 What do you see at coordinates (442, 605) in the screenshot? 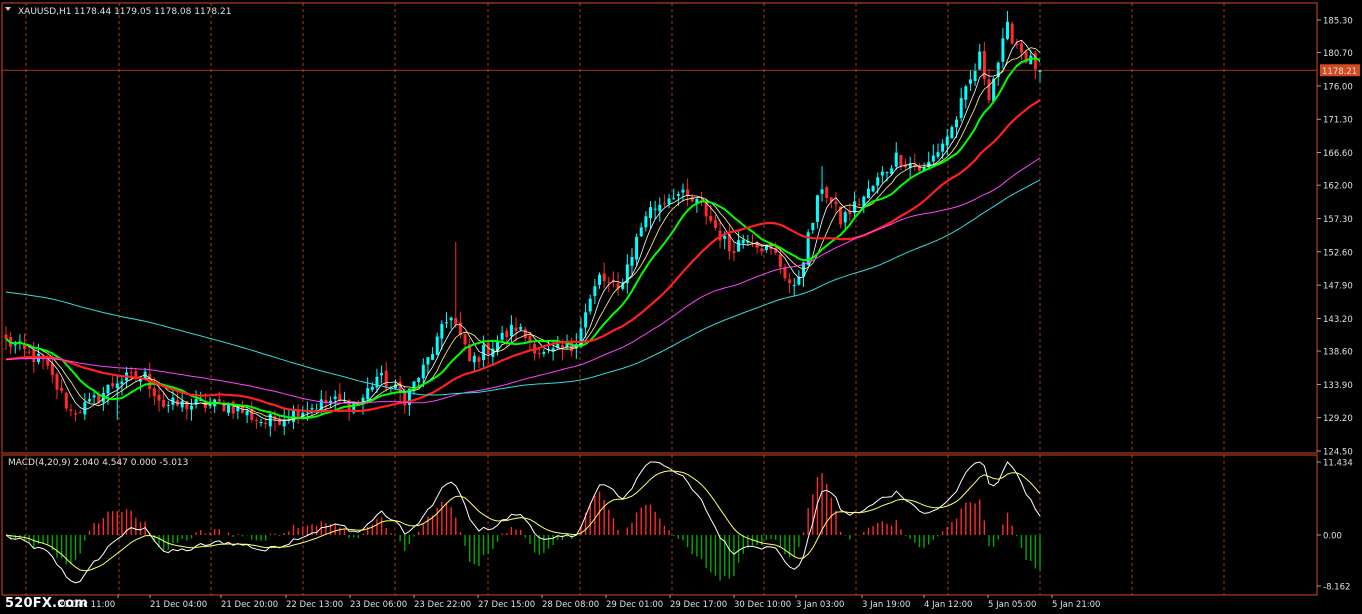
I see `x-tick-label: 23 Dec 22:00` at bounding box center [442, 605].